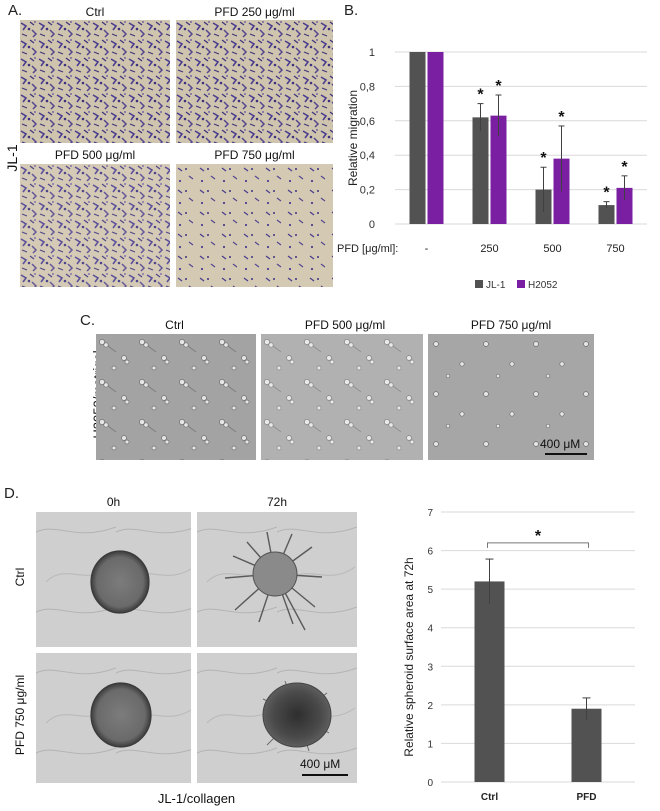 This screenshot has height=811, width=660. I want to click on chart-b-xtick: 250, so click(489, 249).